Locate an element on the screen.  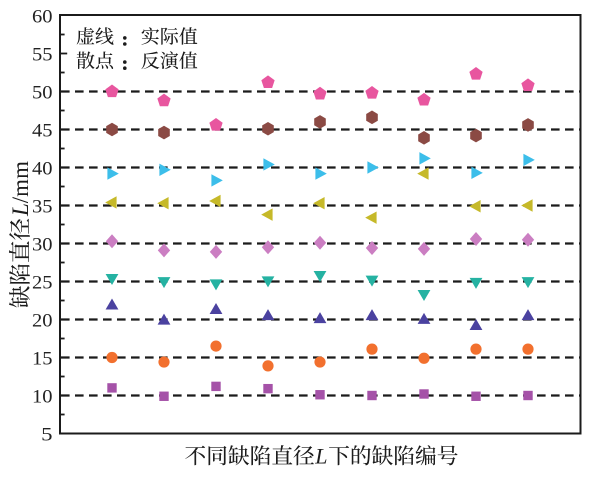
svg-text: 60 is located at coordinates (42, 17).